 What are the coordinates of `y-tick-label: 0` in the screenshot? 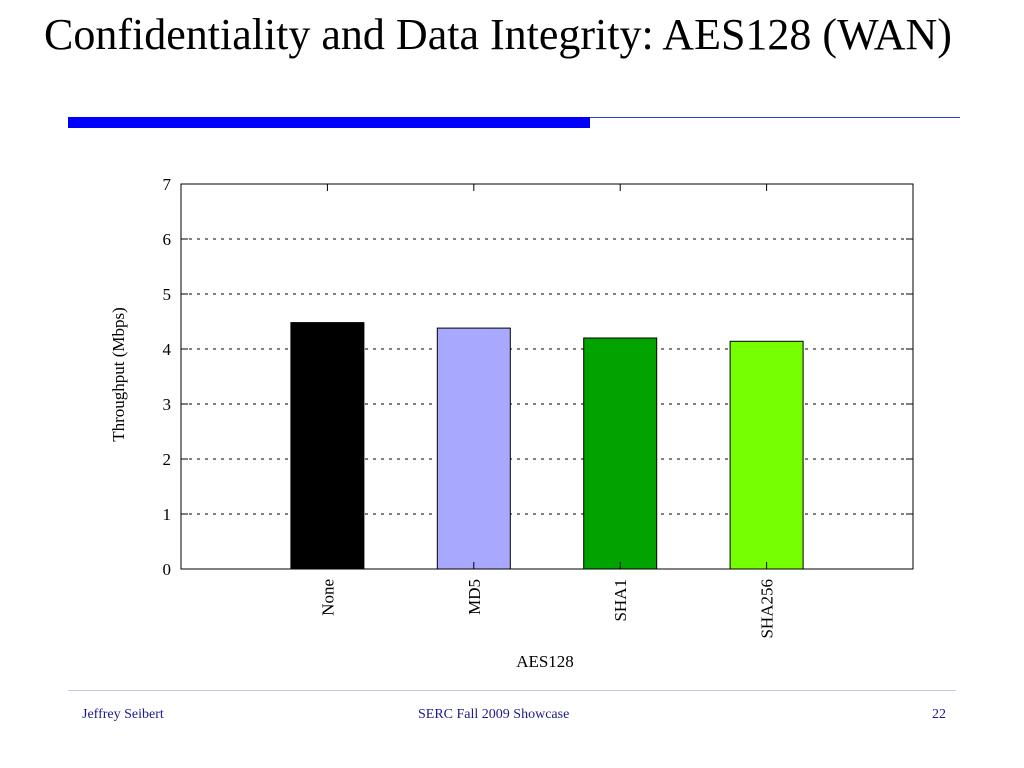 It's located at (167, 569).